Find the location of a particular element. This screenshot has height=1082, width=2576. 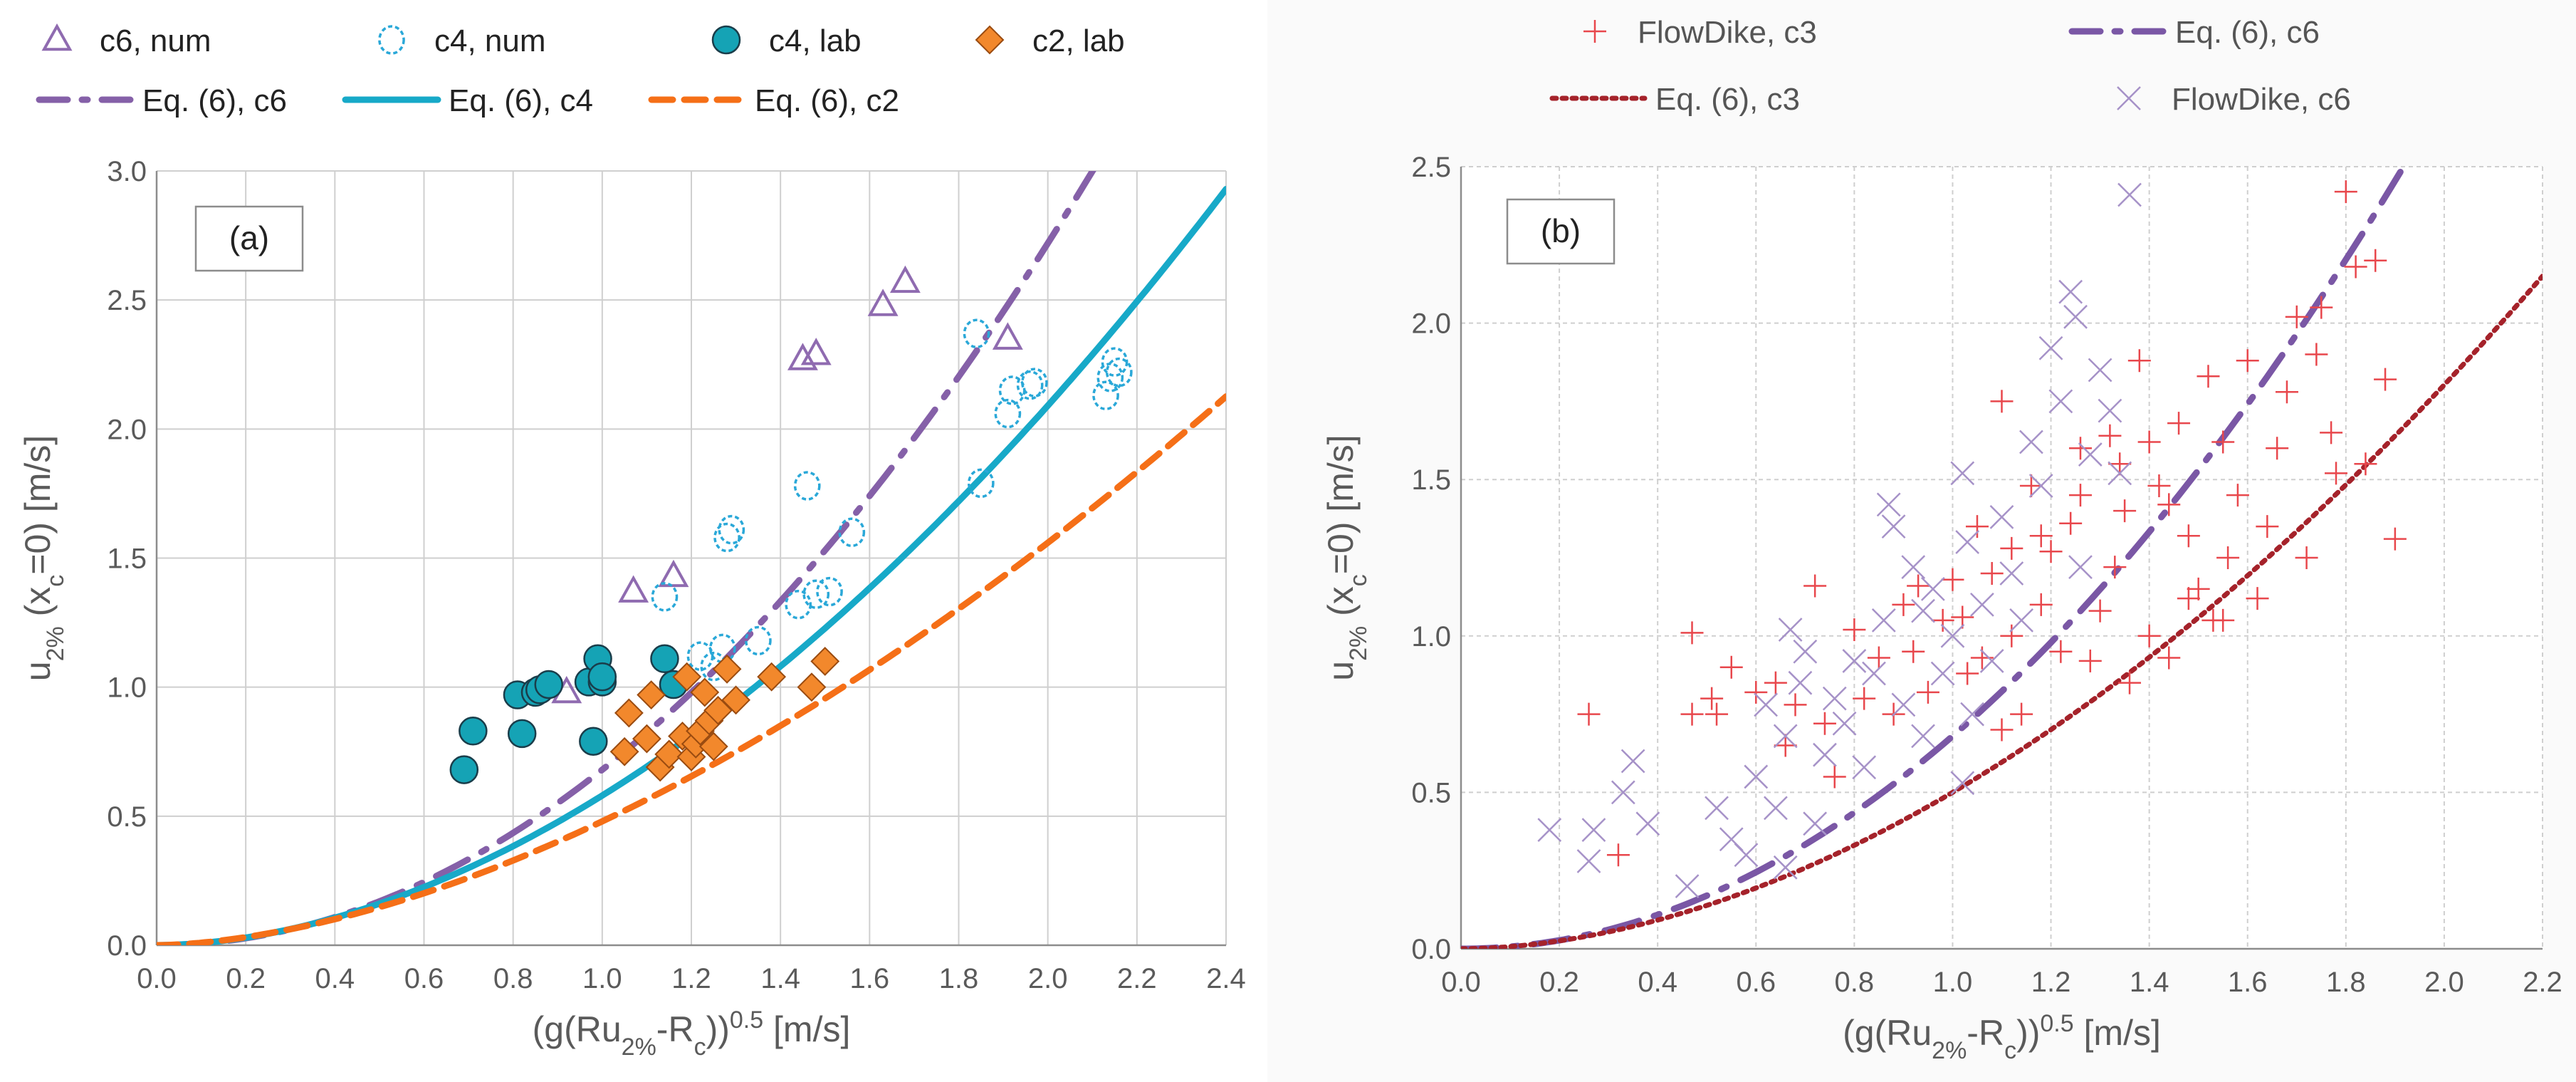

x-title-sub2: c is located at coordinates (700, 1047).